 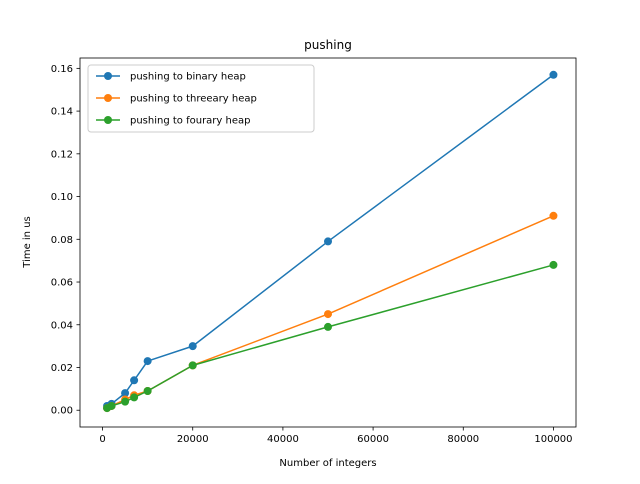 What do you see at coordinates (62, 154) in the screenshot?
I see `y-tick-label: 0.12` at bounding box center [62, 154].